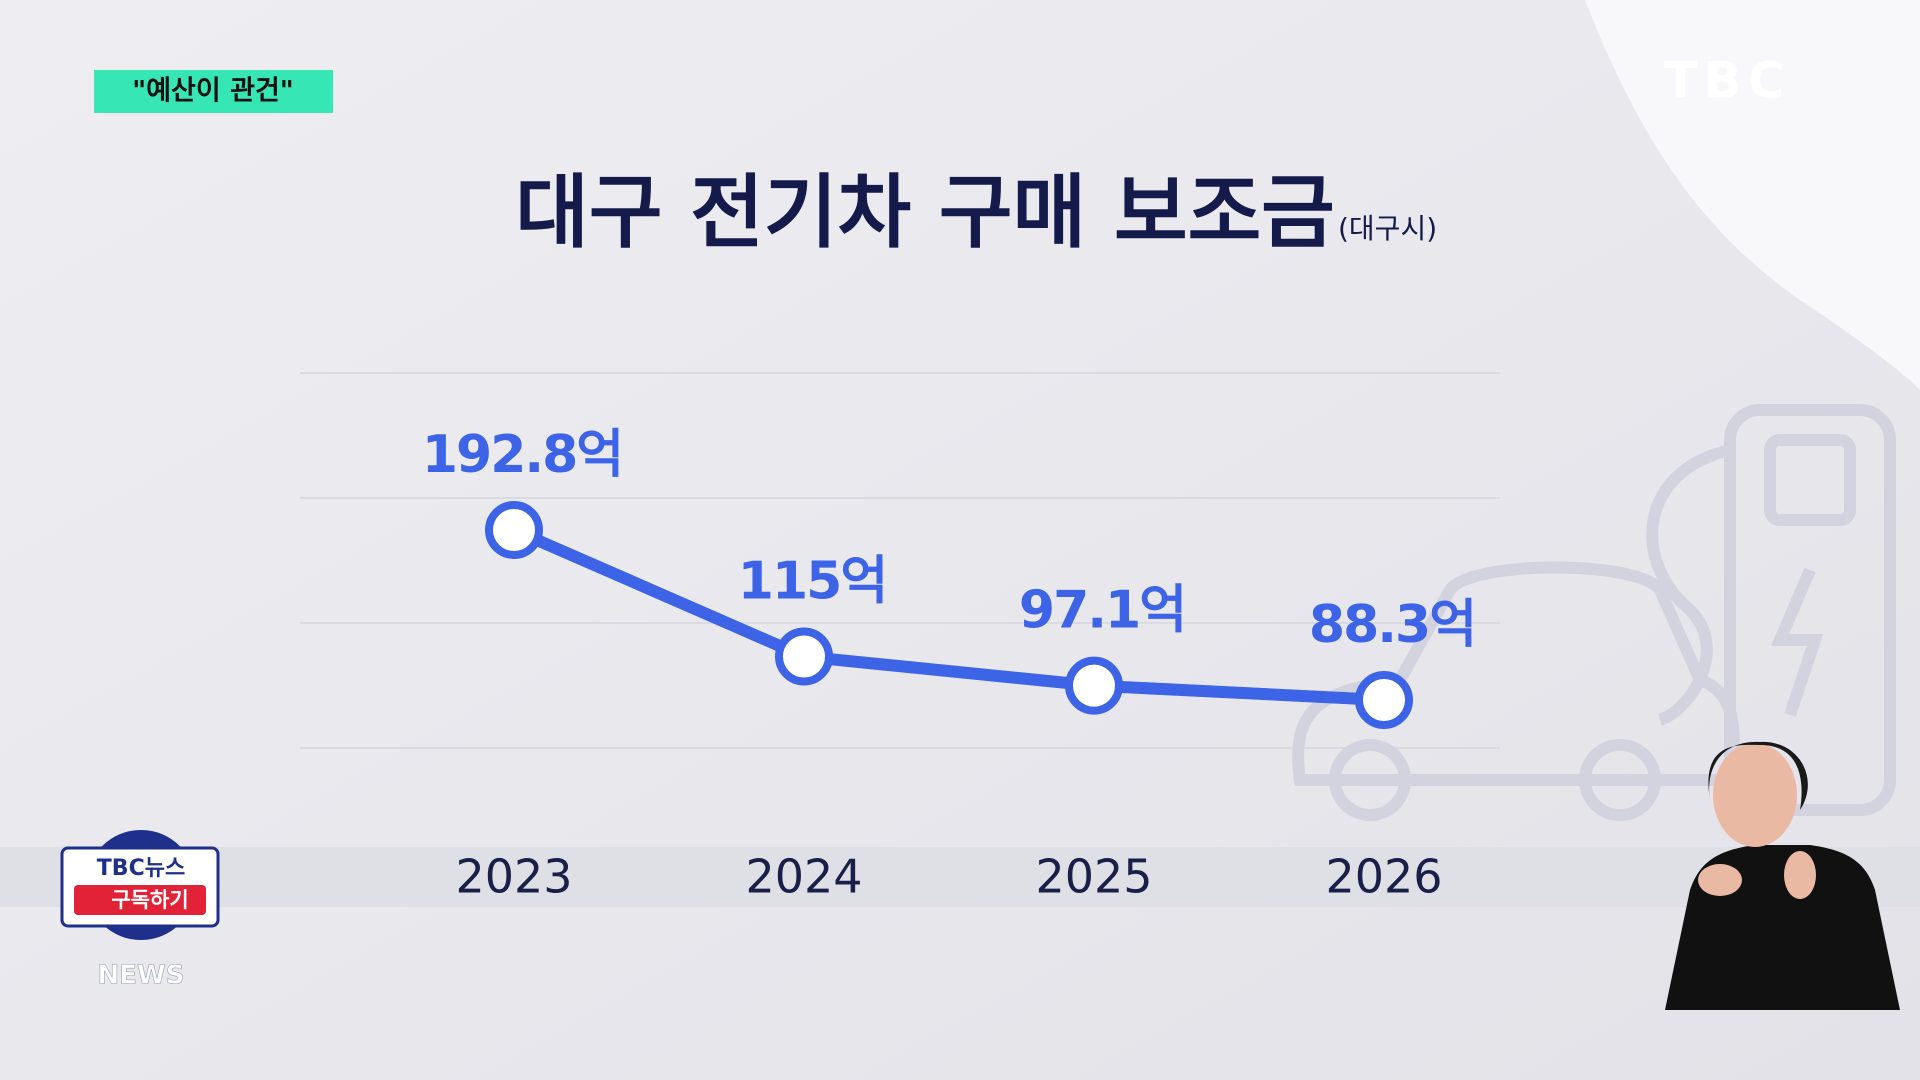 The width and height of the screenshot is (1920, 1080). Describe the element at coordinates (948, 615) in the screenshot. I see `line` at that location.